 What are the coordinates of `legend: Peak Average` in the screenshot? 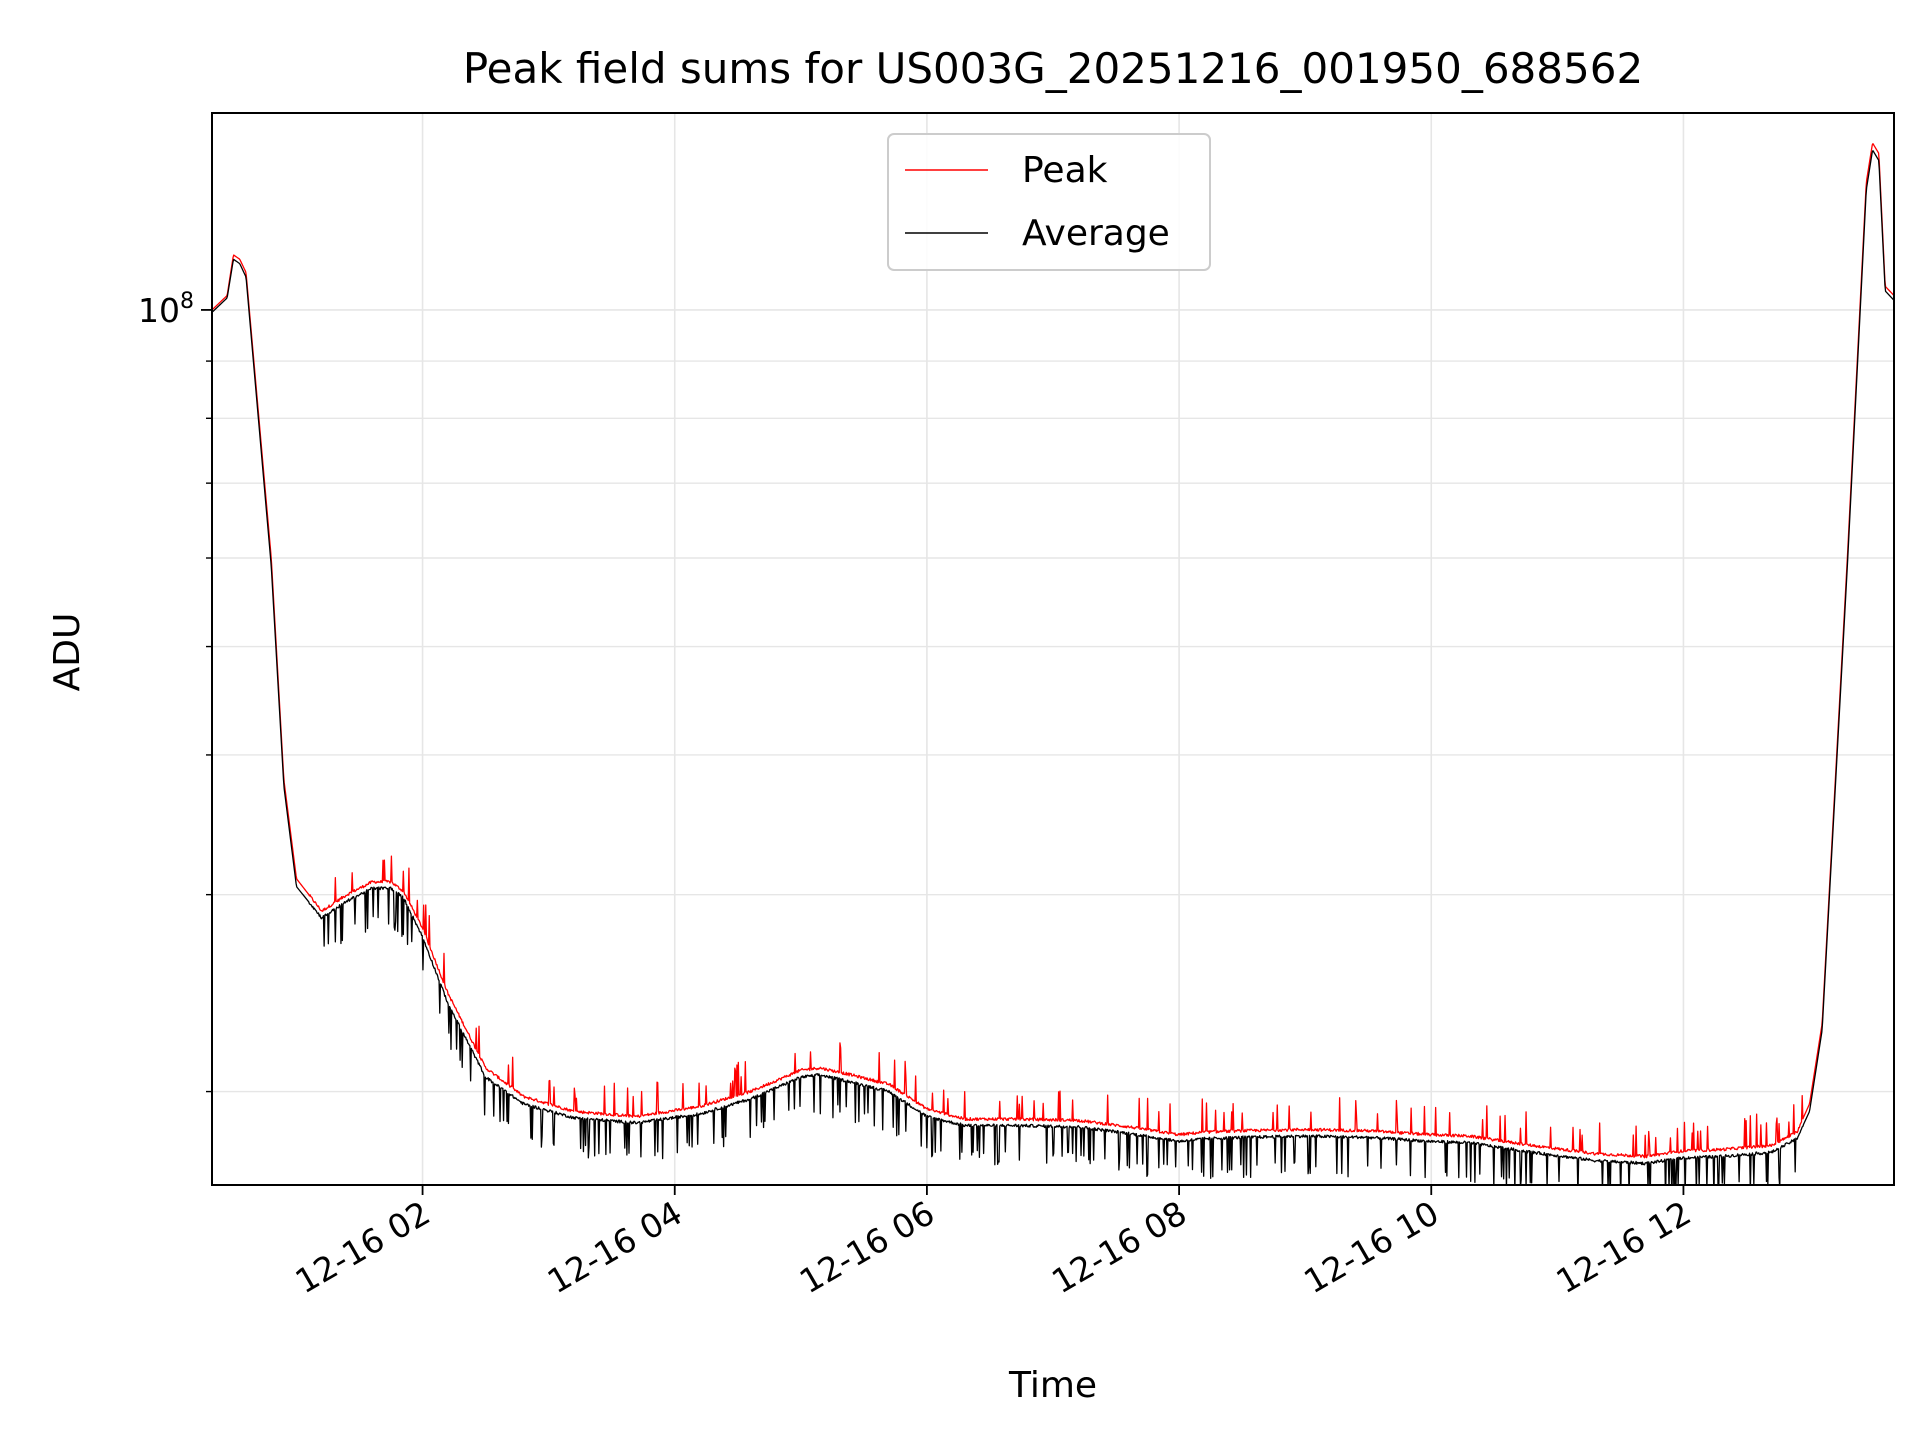 It's located at (1049, 202).